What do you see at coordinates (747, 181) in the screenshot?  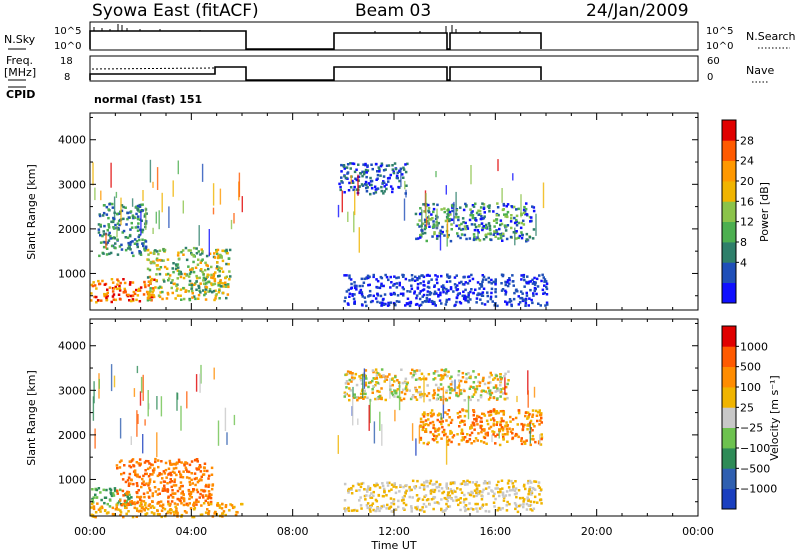 I see `colorbar-tick-label: 20` at bounding box center [747, 181].